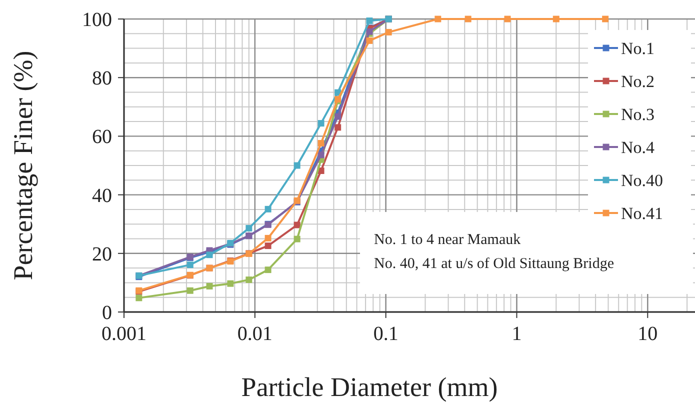 The image size is (695, 410). I want to click on legend-label: No.2, so click(638, 81).